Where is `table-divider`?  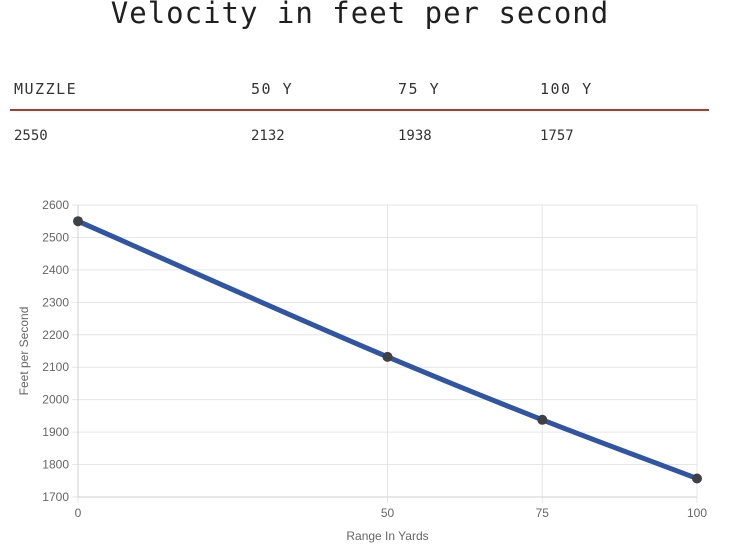
table-divider is located at coordinates (359, 110).